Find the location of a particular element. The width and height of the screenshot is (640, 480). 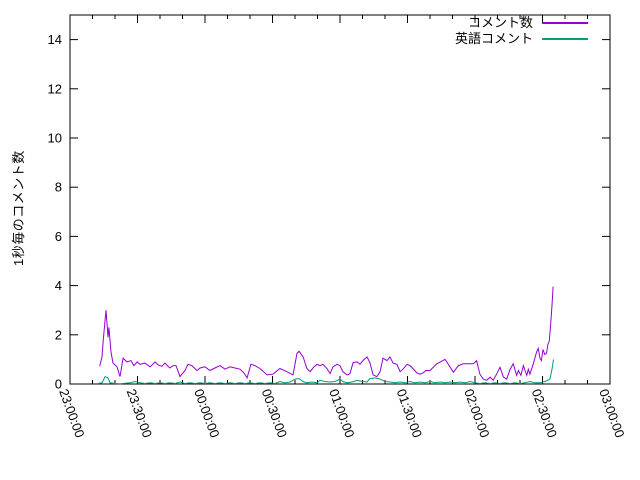

x-tick-label: 23:30:00 is located at coordinates (139, 413).